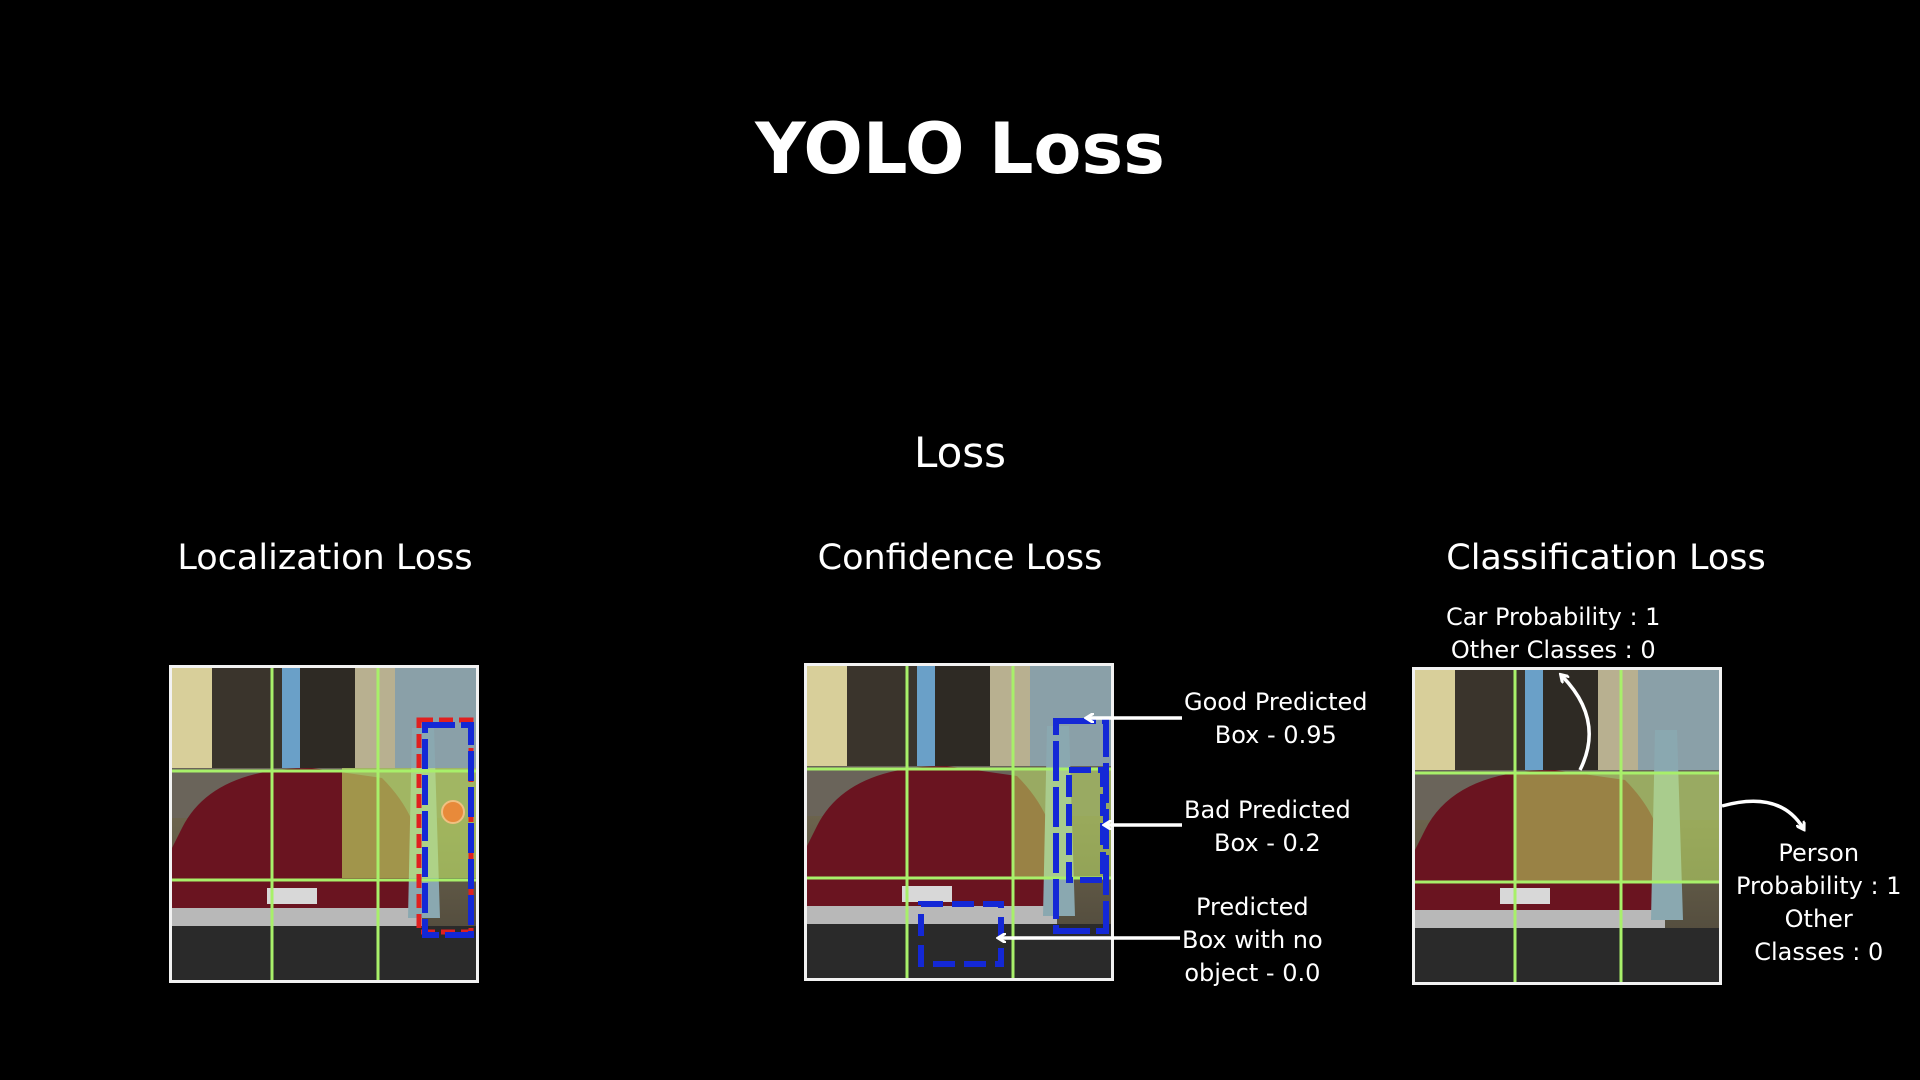  I want to click on bad-predicted-box-label: Bad Predicted Box - 0.2, so click(1267, 826).